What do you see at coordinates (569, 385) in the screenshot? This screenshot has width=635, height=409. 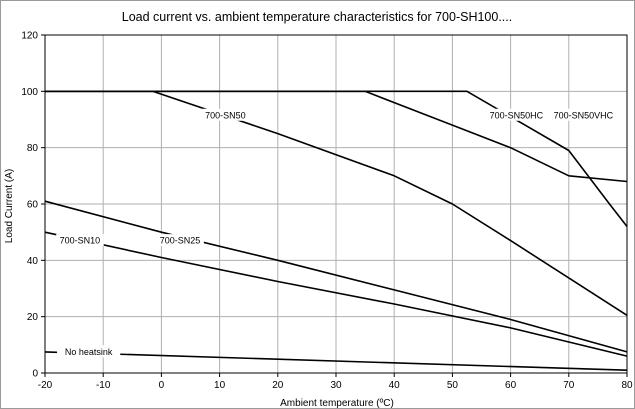 I see `x-tick-label: 70` at bounding box center [569, 385].